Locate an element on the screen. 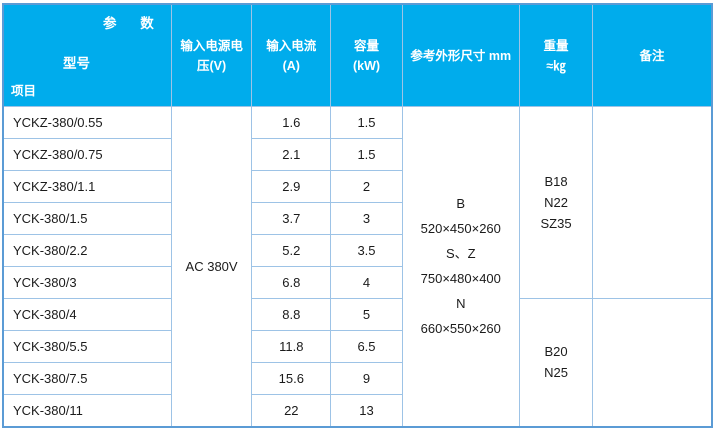 The image size is (718, 431). model-cell: YCK-380/4 is located at coordinates (87, 314).